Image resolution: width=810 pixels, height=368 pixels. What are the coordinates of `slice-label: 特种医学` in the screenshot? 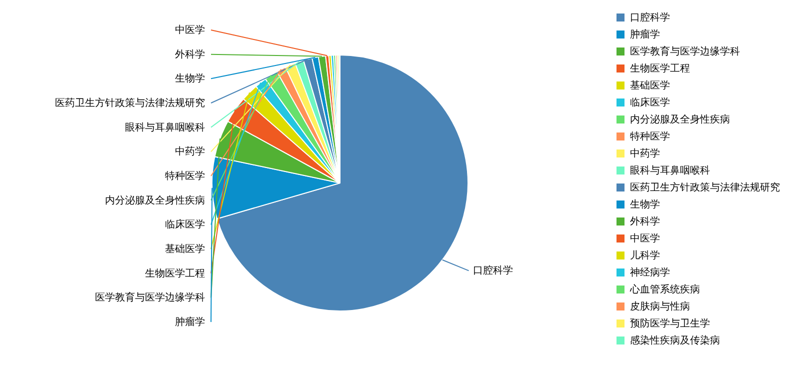 It's located at (185, 176).